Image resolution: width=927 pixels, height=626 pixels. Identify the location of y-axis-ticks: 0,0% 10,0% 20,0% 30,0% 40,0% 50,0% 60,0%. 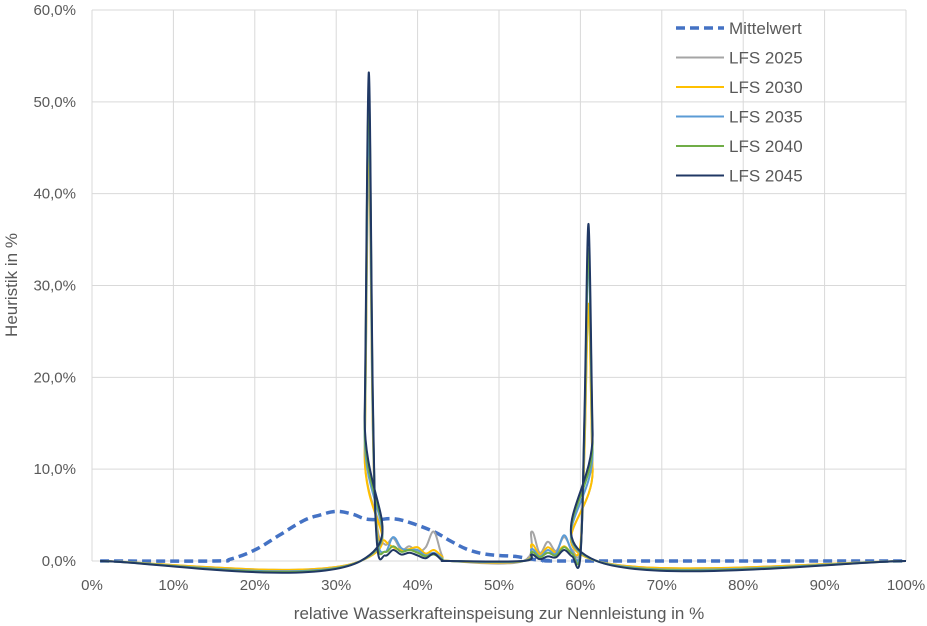
(54, 286).